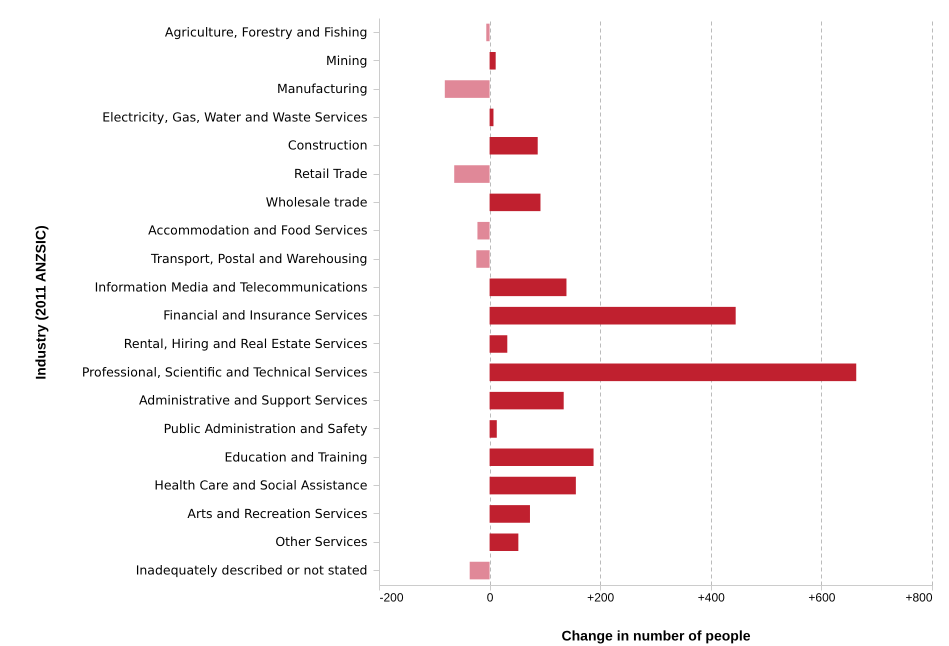  Describe the element at coordinates (266, 32) in the screenshot. I see `y-tick-label: Agriculture, Forestry and Fishing` at that location.